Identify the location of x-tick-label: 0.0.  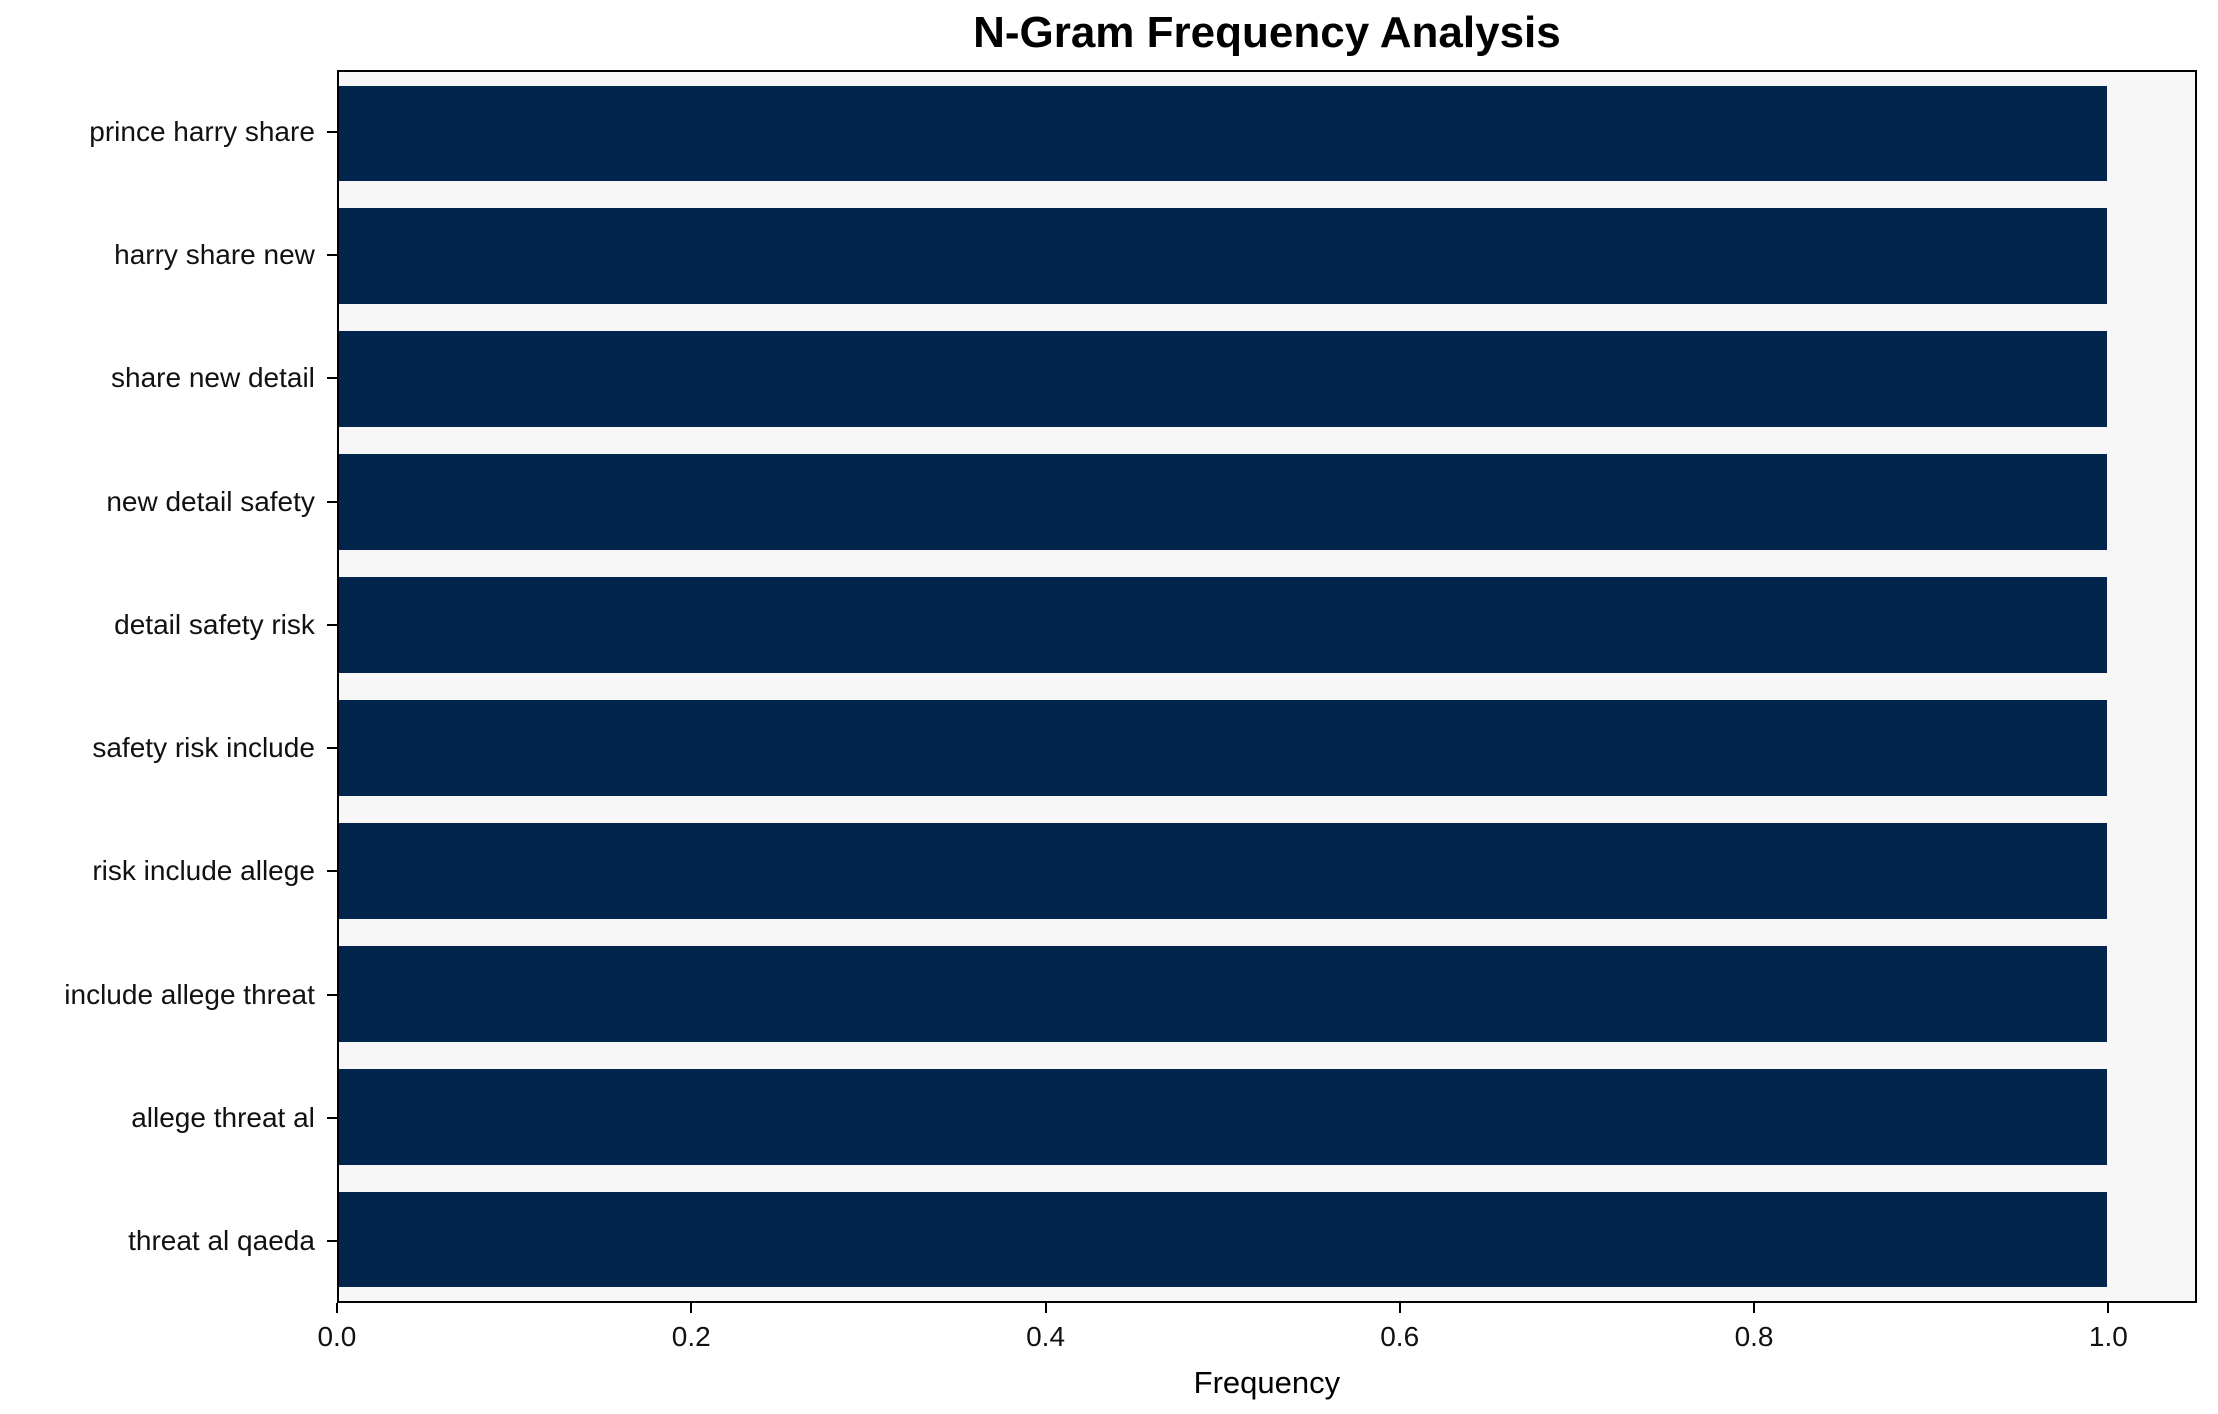
(337, 1336).